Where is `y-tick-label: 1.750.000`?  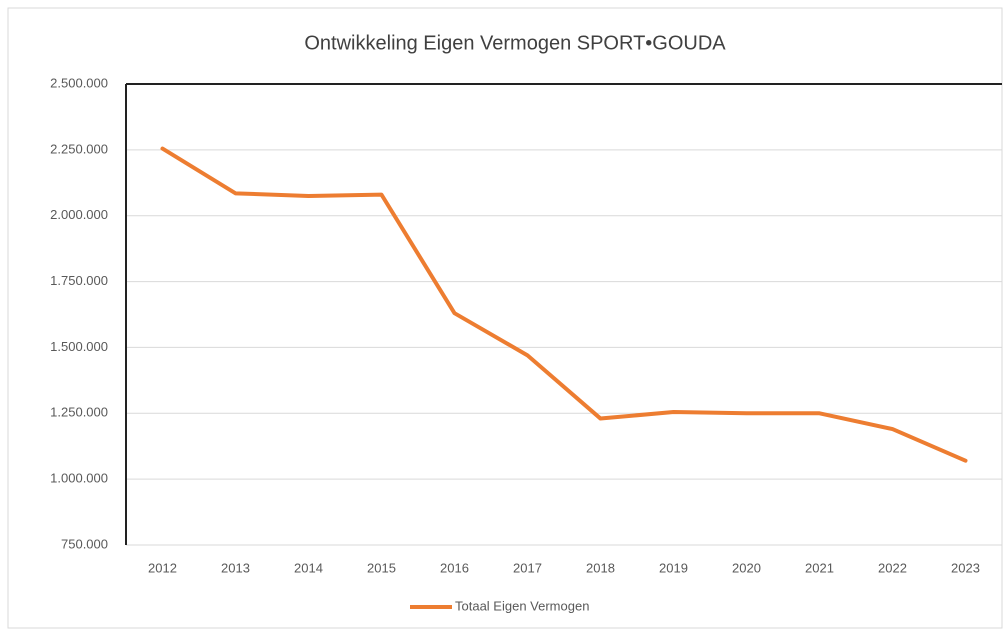 y-tick-label: 1.750.000 is located at coordinates (79, 280).